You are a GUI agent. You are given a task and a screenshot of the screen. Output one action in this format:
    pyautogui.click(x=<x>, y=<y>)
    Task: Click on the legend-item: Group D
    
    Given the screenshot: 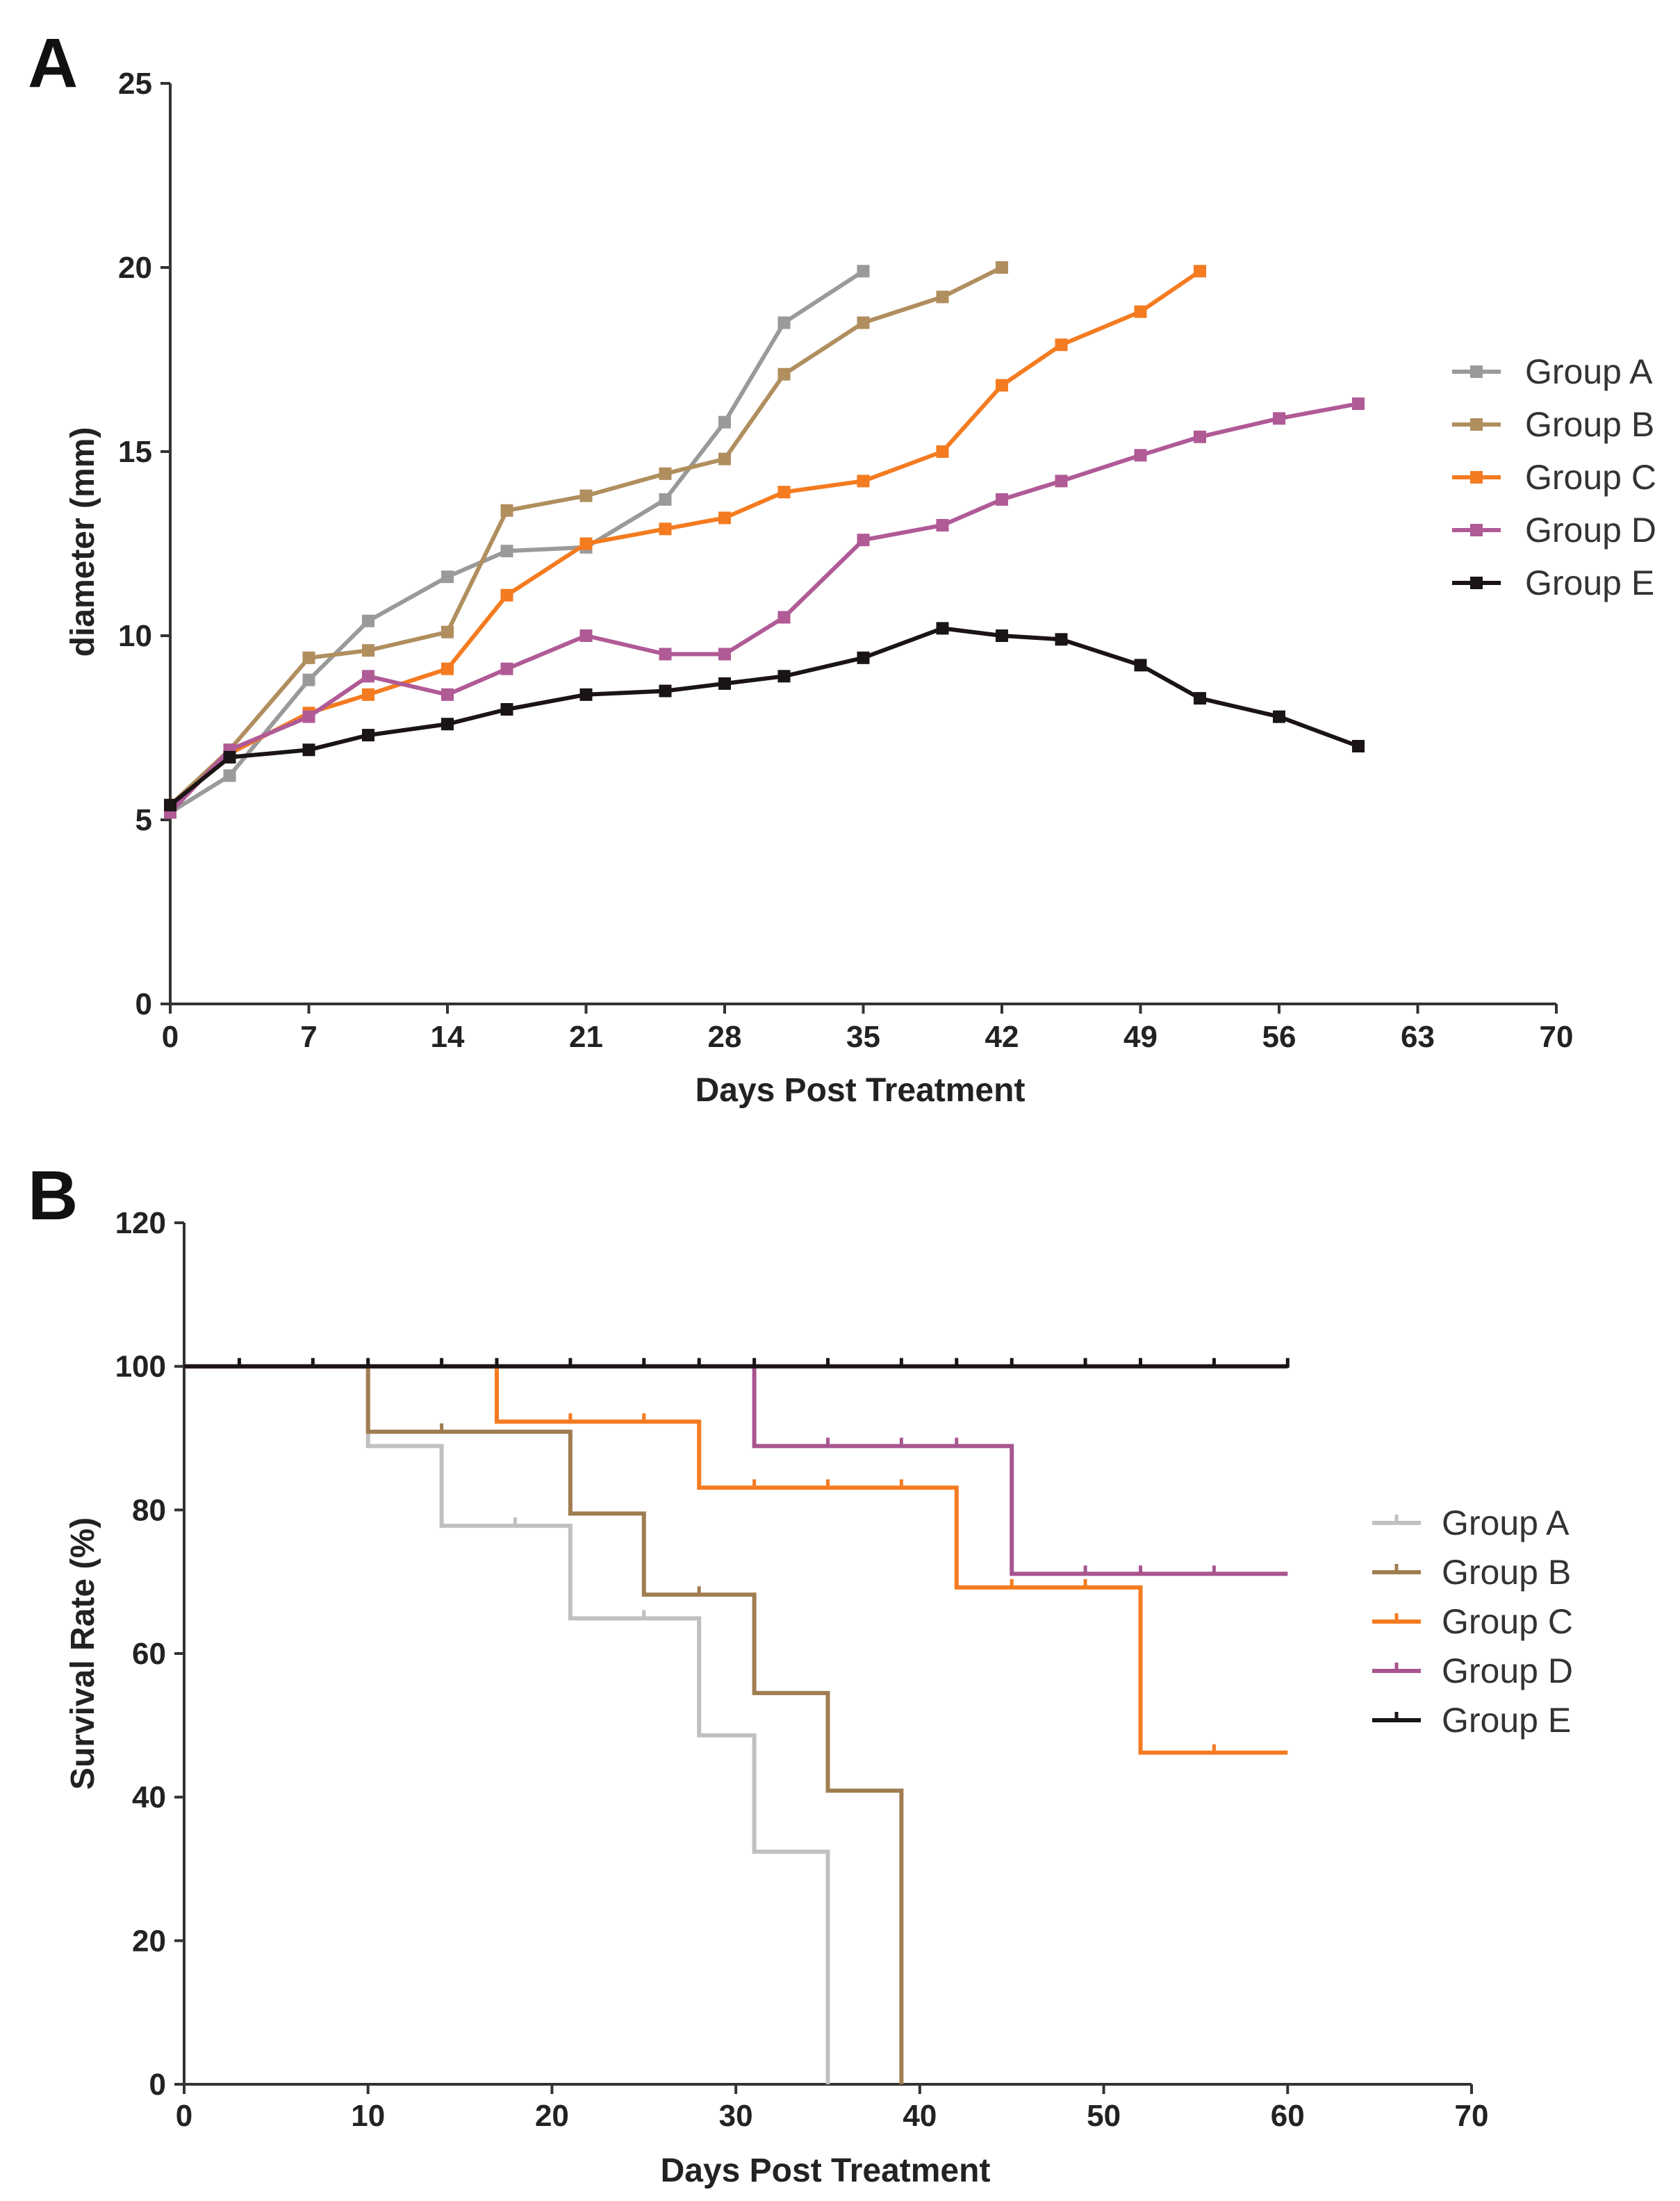 What is the action you would take?
    pyautogui.click(x=1554, y=530)
    